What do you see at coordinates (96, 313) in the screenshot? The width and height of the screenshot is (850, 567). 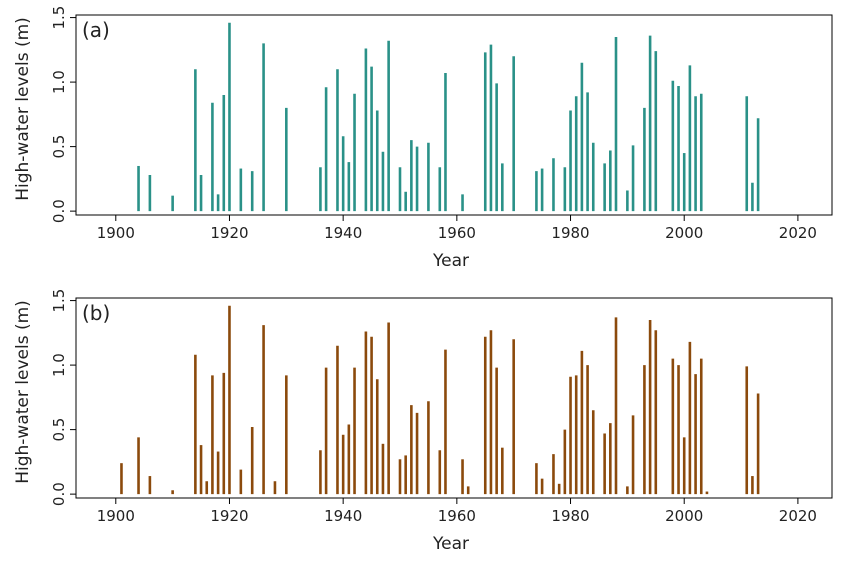 I see `panel-label: (b)` at bounding box center [96, 313].